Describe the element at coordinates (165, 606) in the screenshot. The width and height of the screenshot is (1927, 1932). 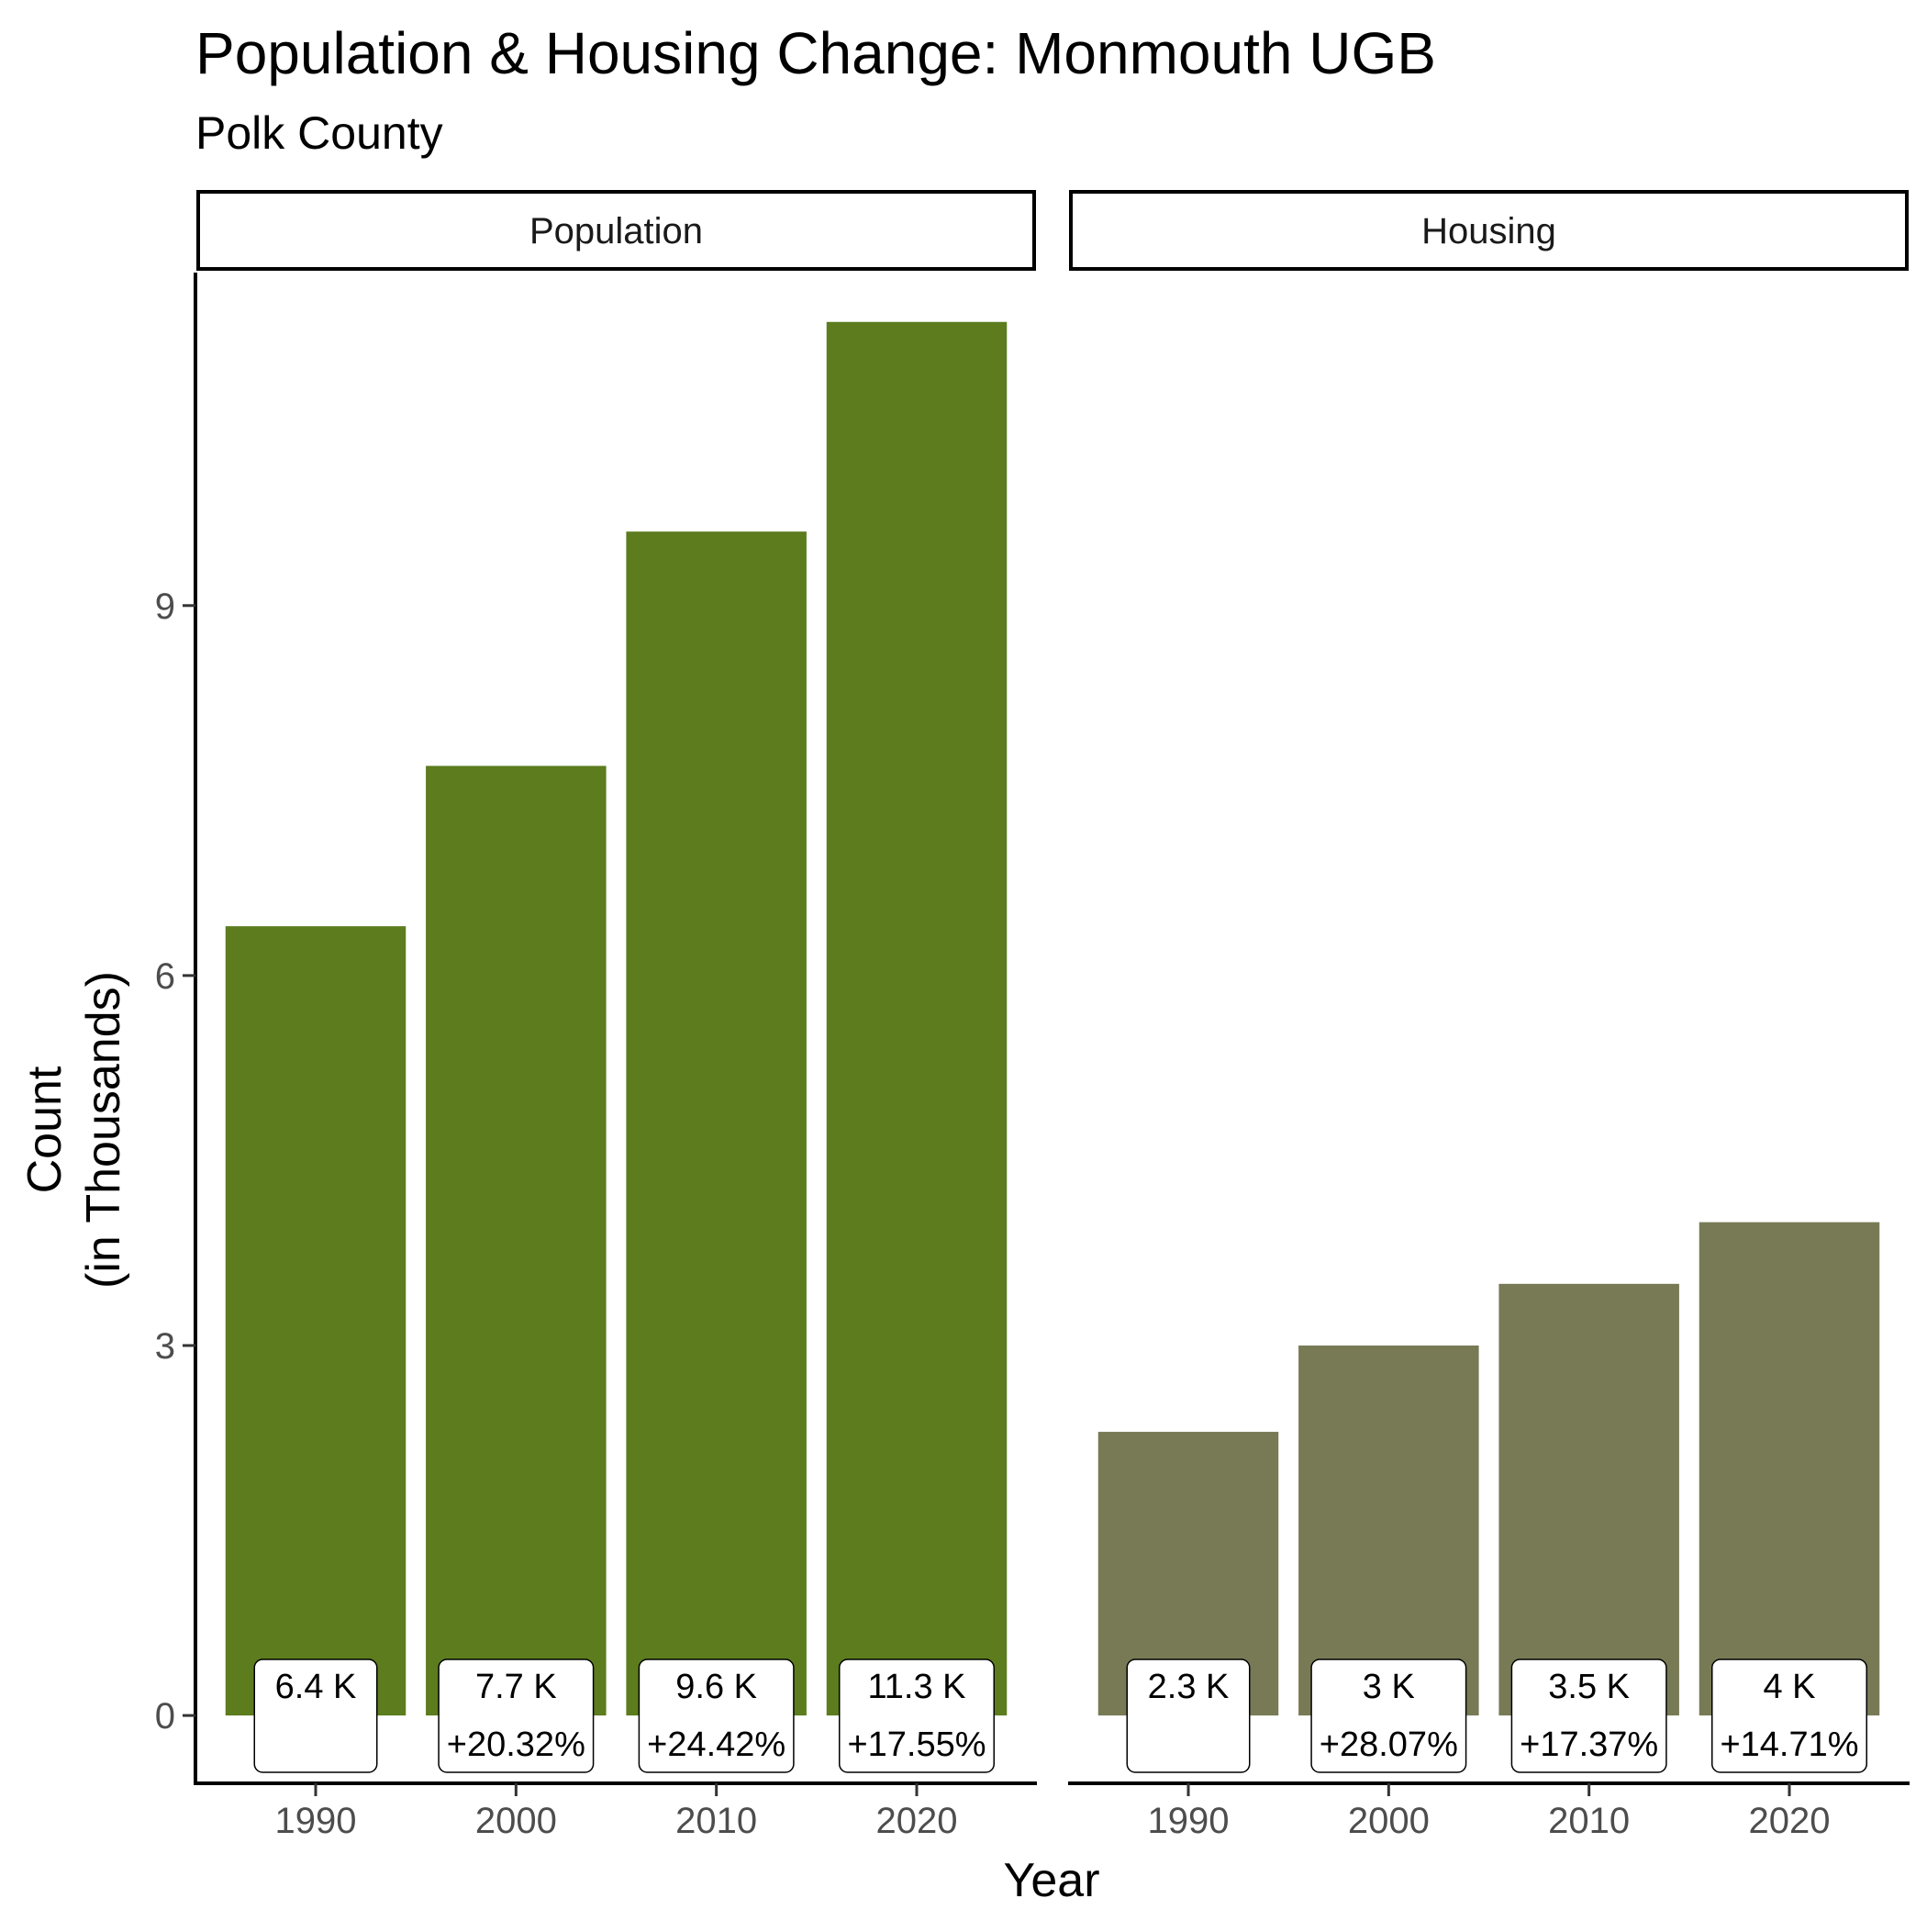
I see `y-tick-label-9: 9` at that location.